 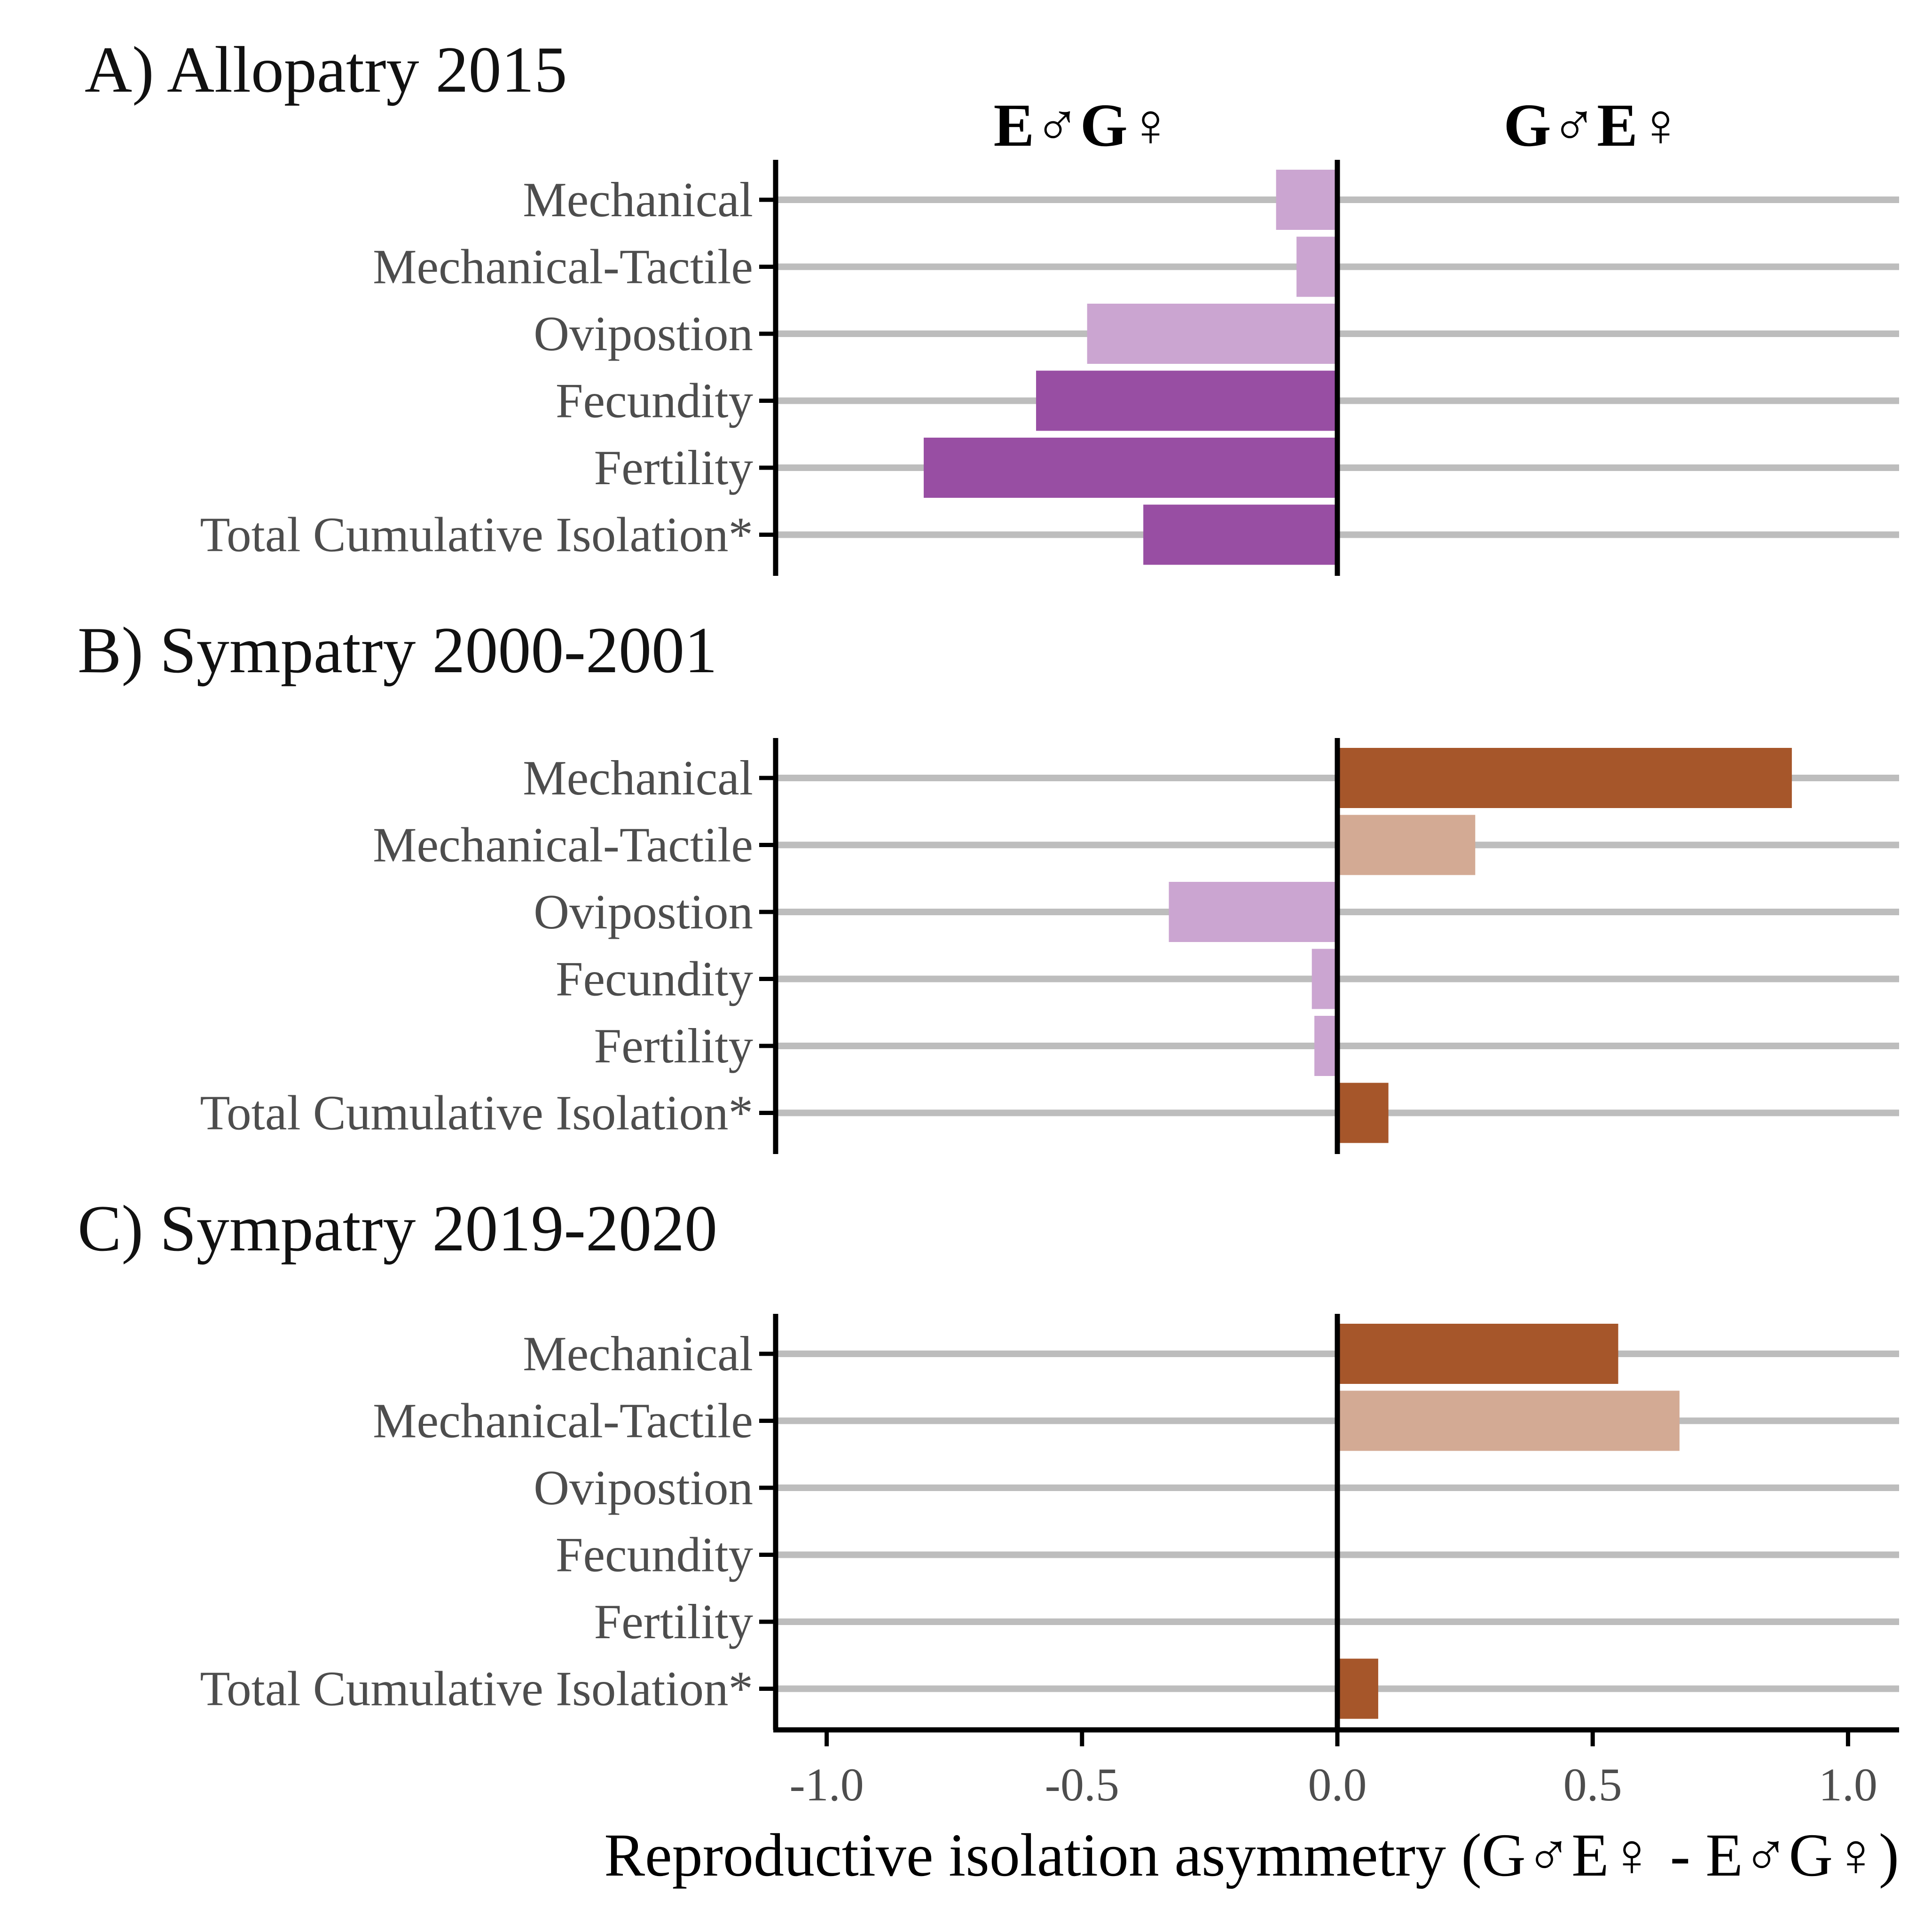 What do you see at coordinates (1082, 1785) in the screenshot?
I see `x-tick-label: -0.5` at bounding box center [1082, 1785].